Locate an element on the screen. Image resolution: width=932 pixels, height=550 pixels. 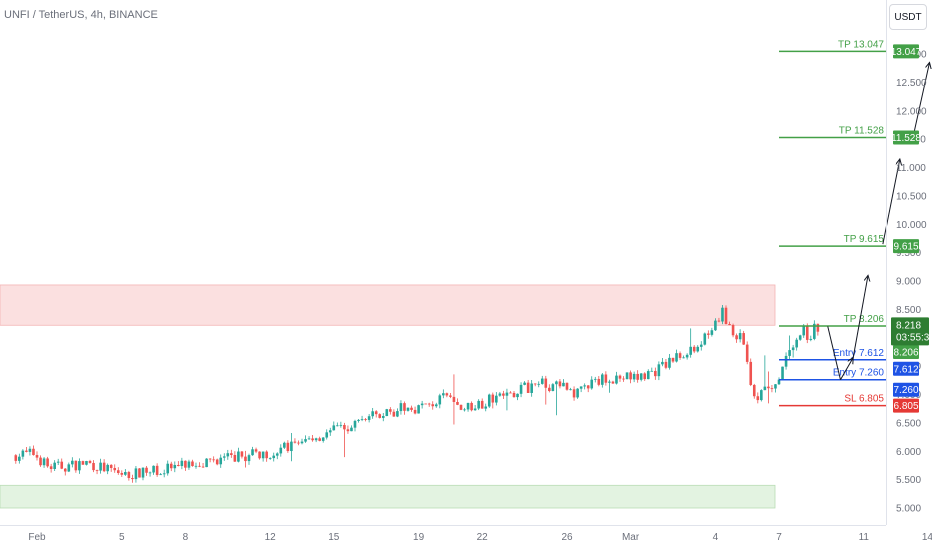
x-tick-label-3: 12 is located at coordinates (271, 537).